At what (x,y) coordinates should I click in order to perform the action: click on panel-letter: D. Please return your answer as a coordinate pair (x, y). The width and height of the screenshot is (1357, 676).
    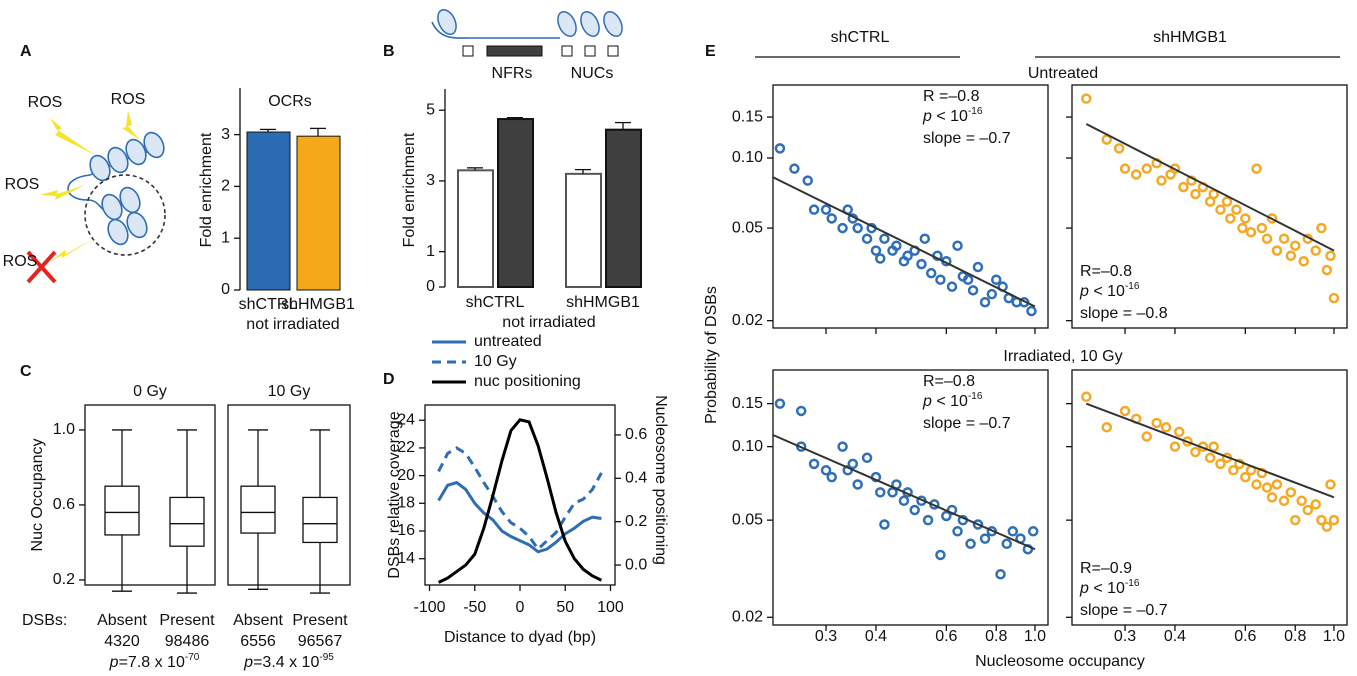
    Looking at the image, I should click on (389, 379).